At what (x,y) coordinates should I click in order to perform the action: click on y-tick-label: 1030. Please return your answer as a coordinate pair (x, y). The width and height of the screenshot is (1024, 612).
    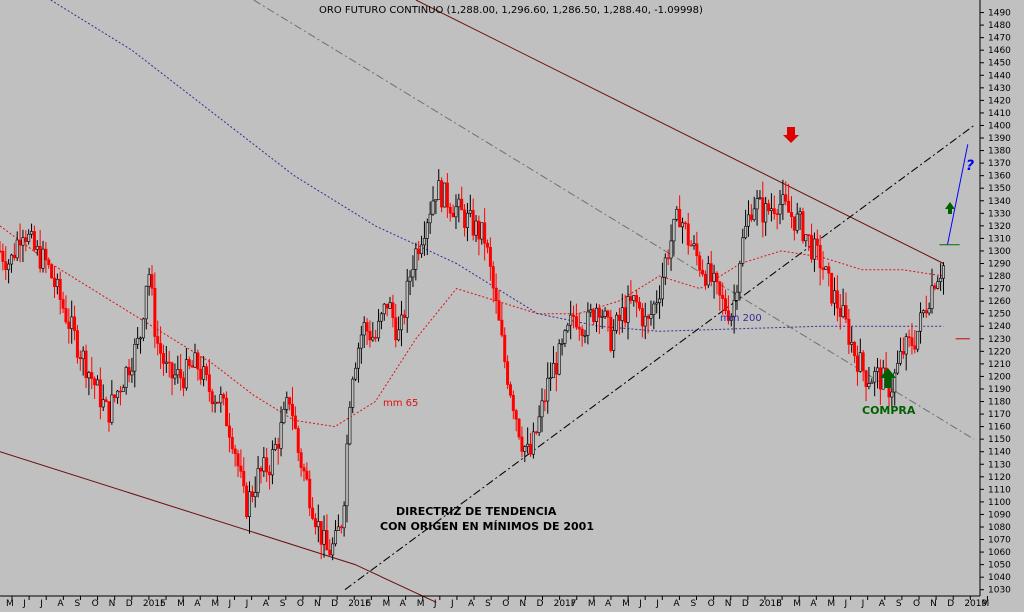
    Looking at the image, I should click on (999, 591).